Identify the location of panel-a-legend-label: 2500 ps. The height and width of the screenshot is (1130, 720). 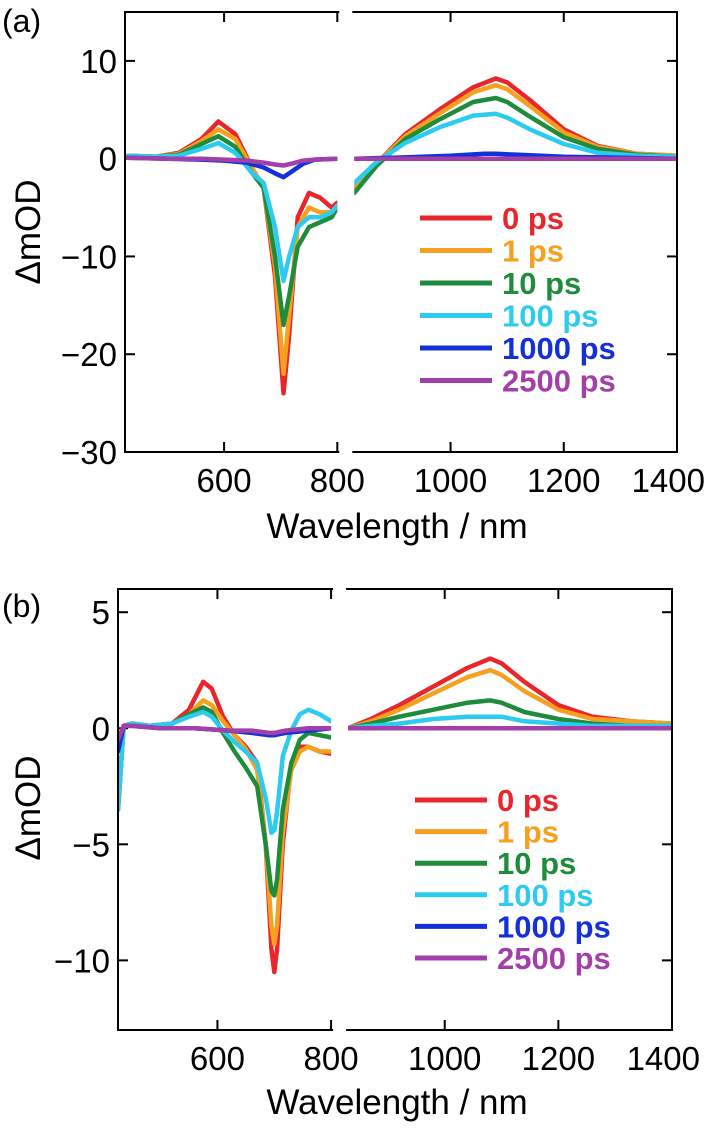
(559, 381).